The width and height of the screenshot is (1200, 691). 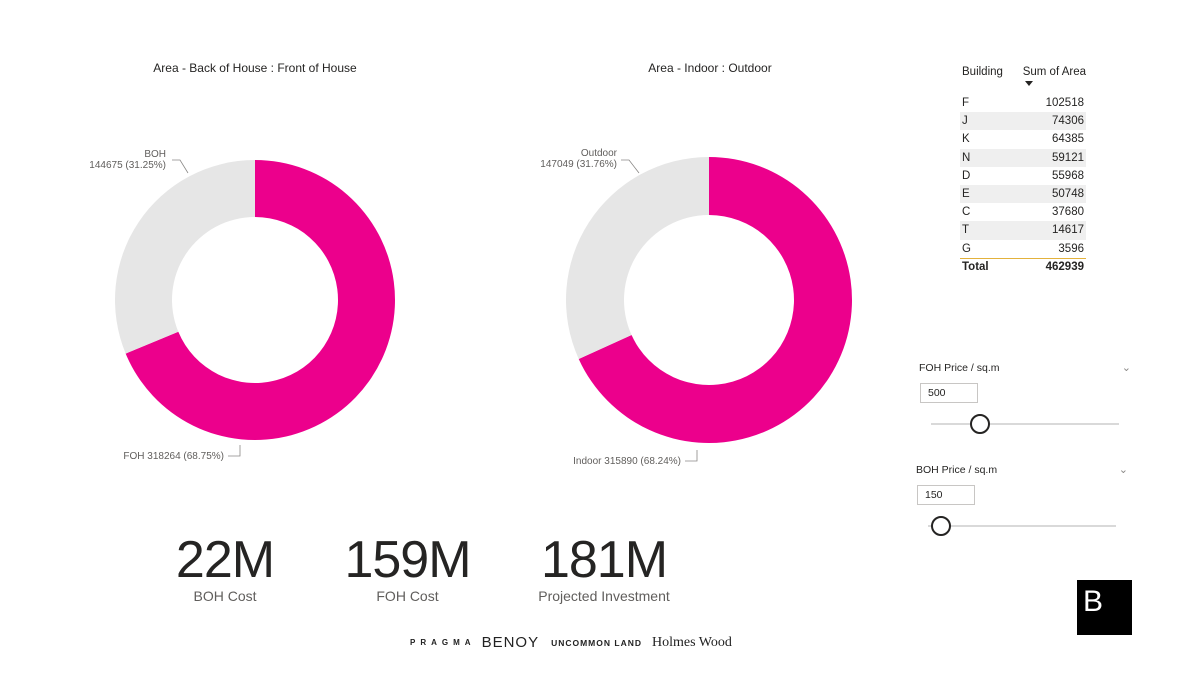 What do you see at coordinates (1068, 121) in the screenshot?
I see `cell-sum-of-area: 74306` at bounding box center [1068, 121].